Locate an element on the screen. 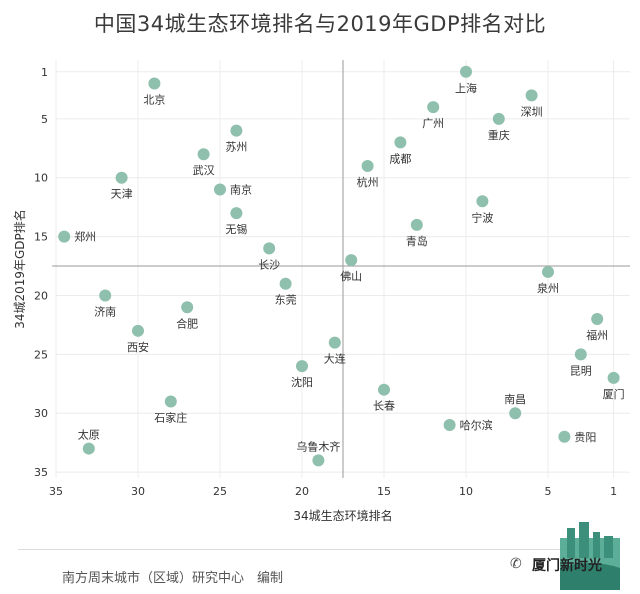  data-point-label: 重庆 is located at coordinates (499, 135).